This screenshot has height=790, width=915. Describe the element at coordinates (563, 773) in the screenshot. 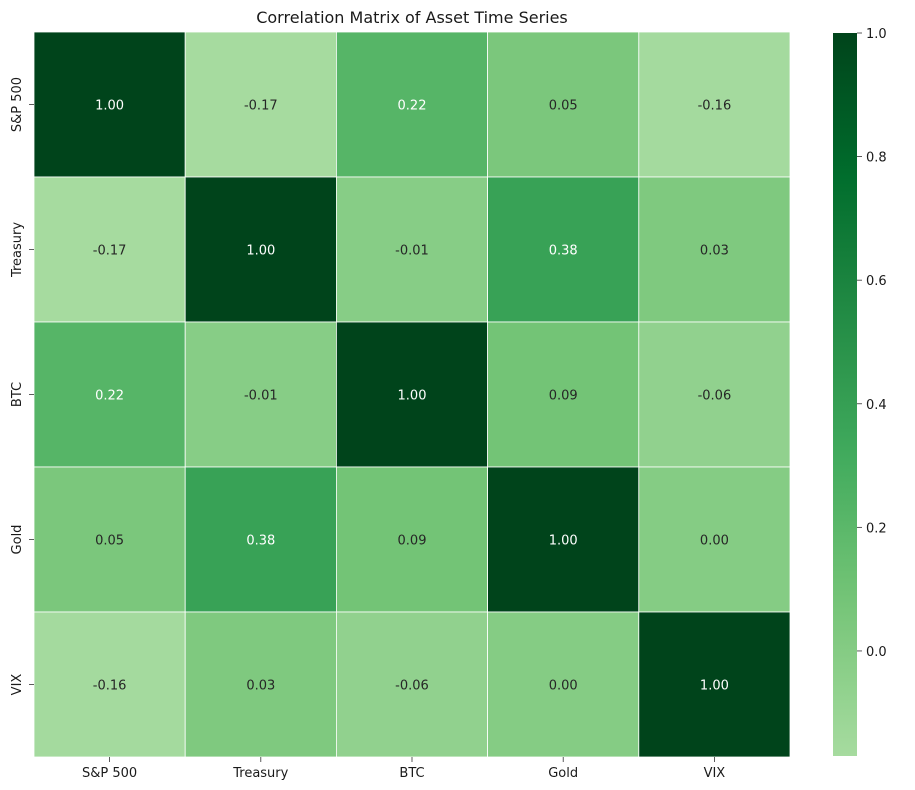

I see `x-tick-label: Gold` at that location.